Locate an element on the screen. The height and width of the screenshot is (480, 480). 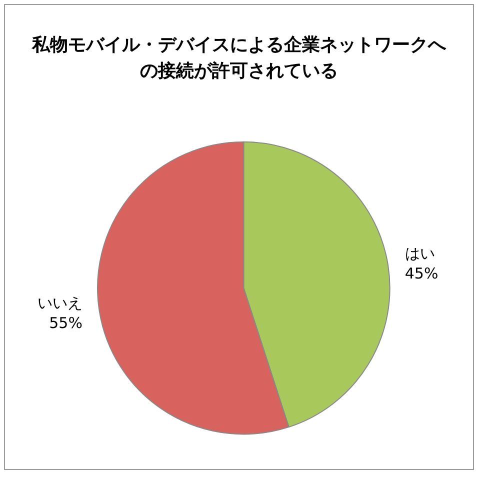
slice-label: いいえ is located at coordinates (59, 303).